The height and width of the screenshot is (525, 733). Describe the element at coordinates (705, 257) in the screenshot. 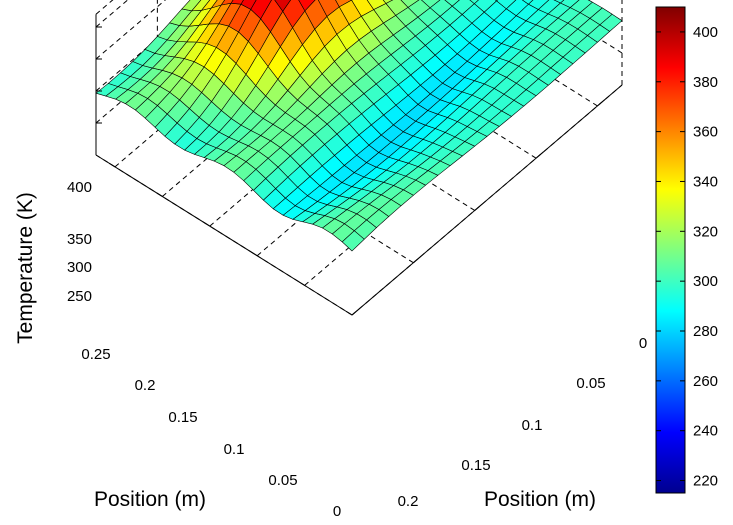

I see `colorbar-labels: 220 240 260 280 300 320 340 360 380 400` at that location.